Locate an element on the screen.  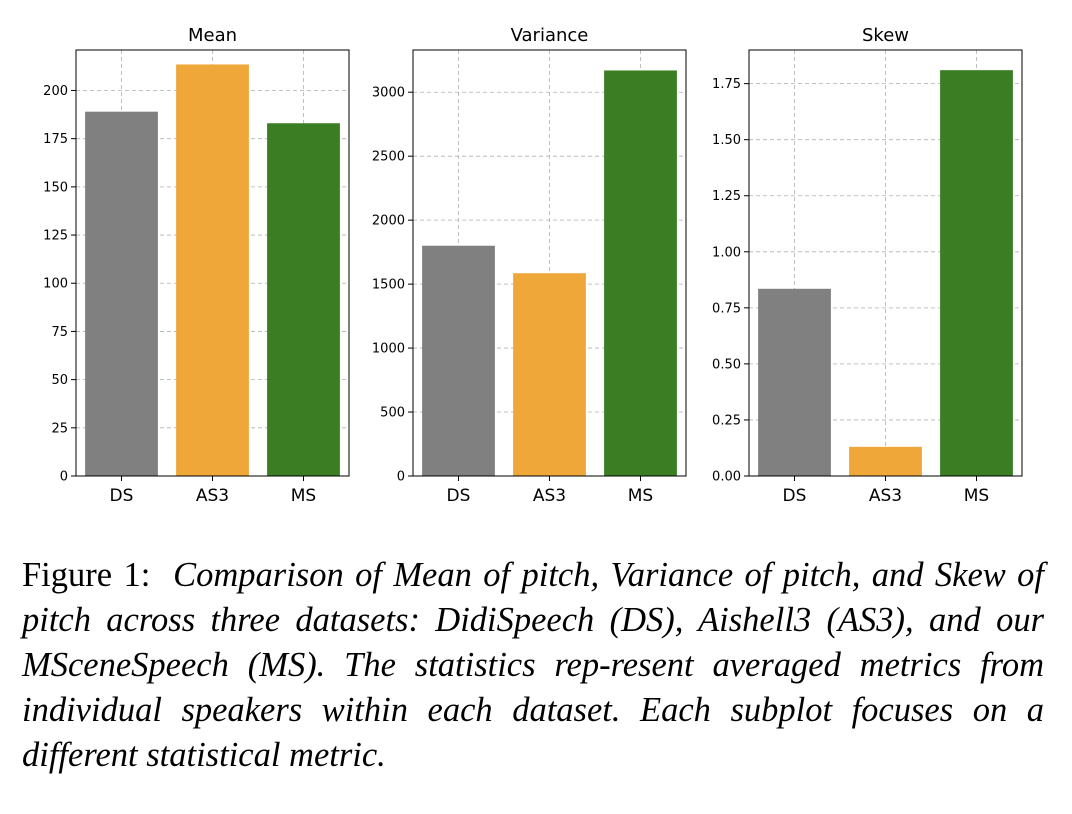
y-tick-label: 0.75 is located at coordinates (726, 308).